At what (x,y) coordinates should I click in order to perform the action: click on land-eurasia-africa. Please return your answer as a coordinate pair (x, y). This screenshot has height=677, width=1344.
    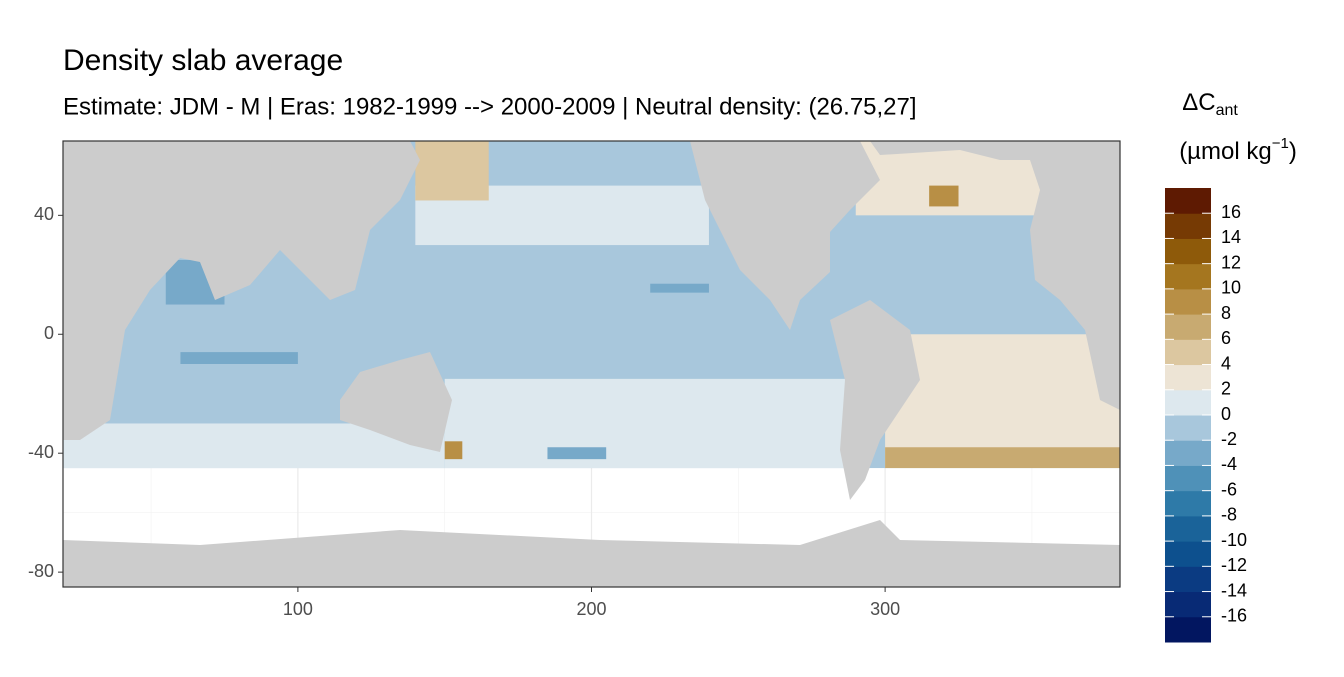
    Looking at the image, I should click on (241, 290).